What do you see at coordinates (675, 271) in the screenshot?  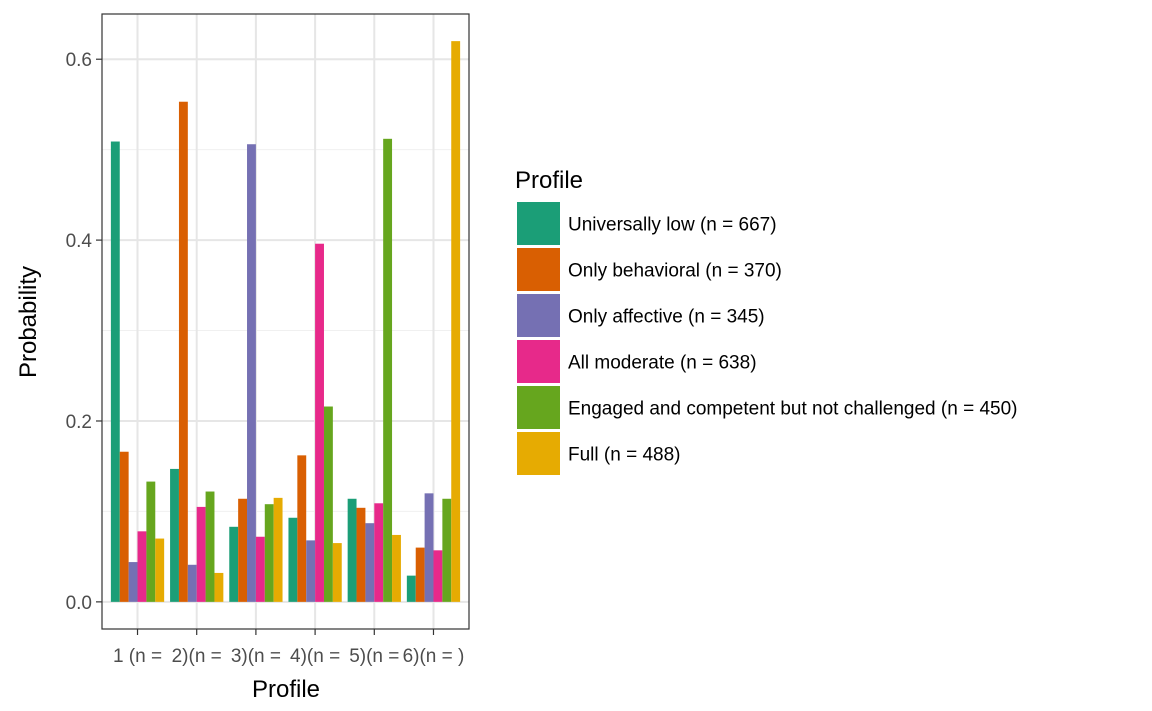 I see `legend-label: Only behavioral (n = 370)` at bounding box center [675, 271].